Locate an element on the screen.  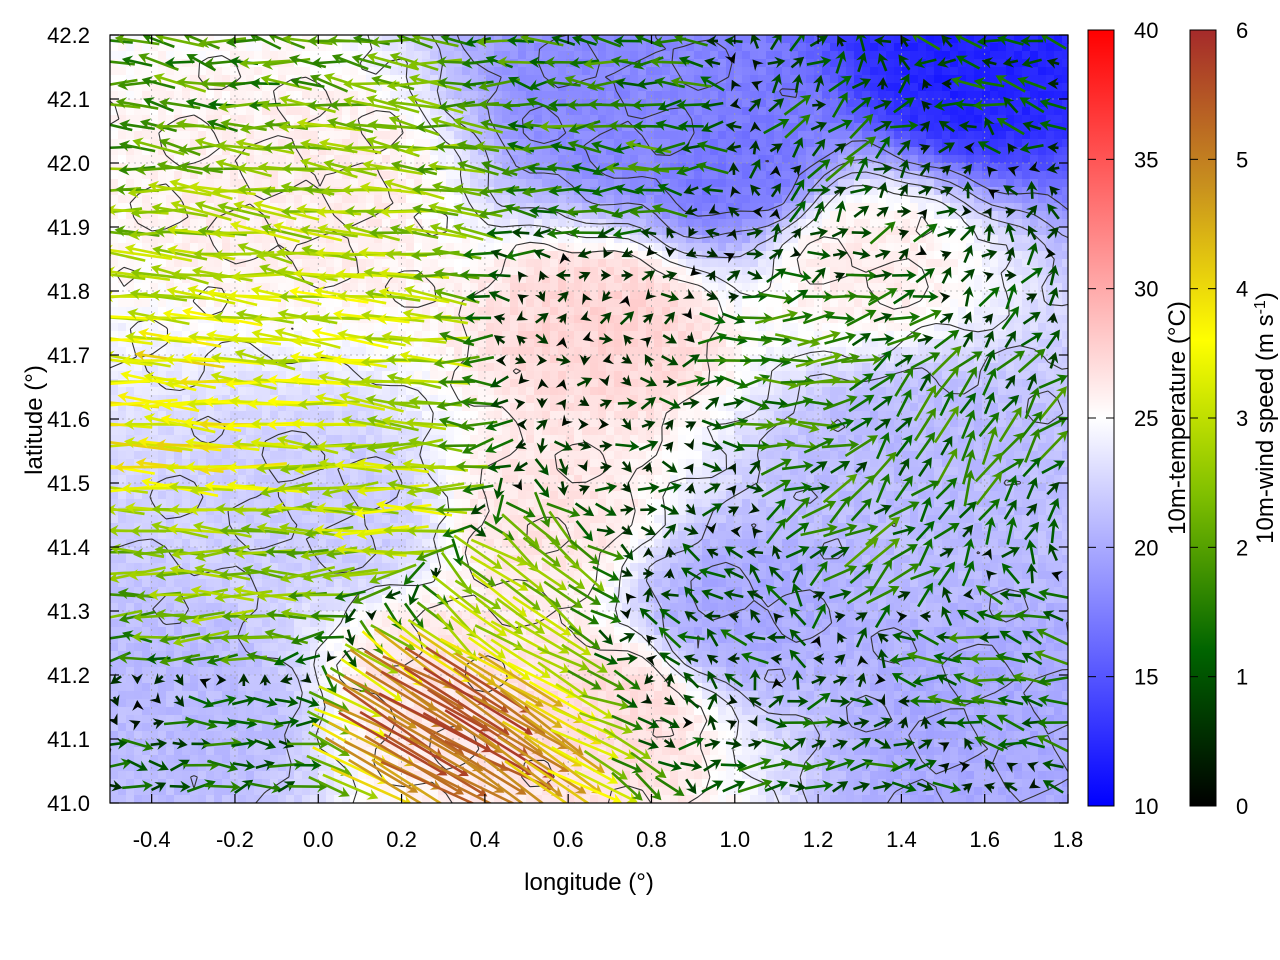
temperature-colorbar-label: 10m-temperature (°C) is located at coordinates (1177, 418).